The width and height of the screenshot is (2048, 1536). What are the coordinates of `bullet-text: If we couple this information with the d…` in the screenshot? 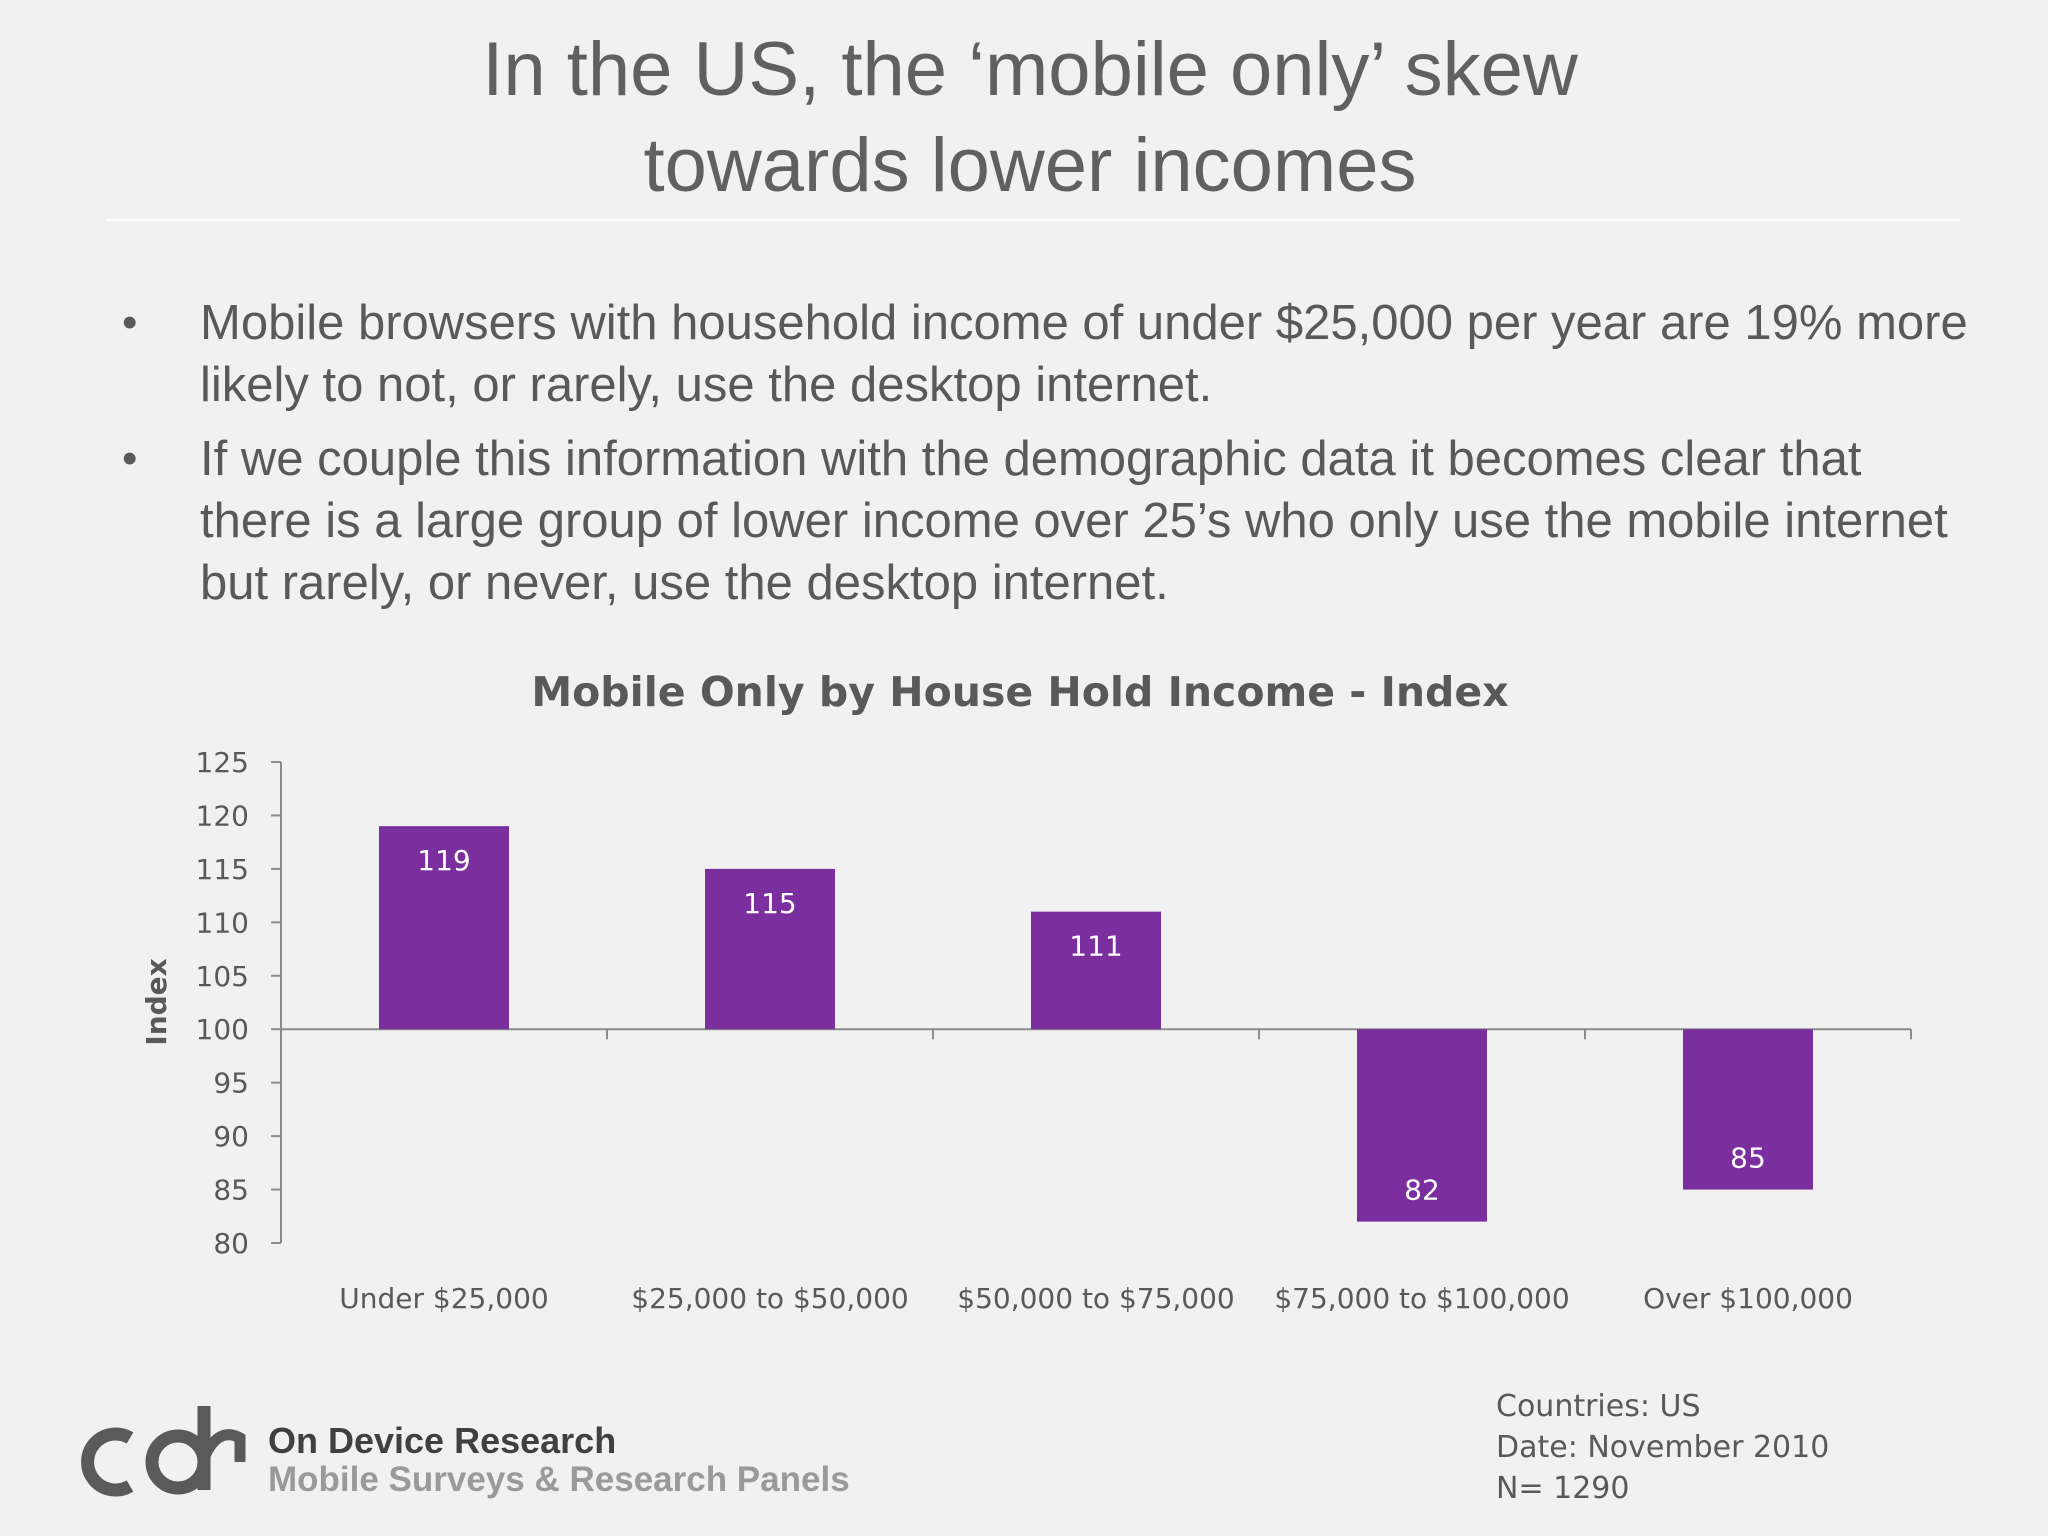 It's located at (1074, 521).